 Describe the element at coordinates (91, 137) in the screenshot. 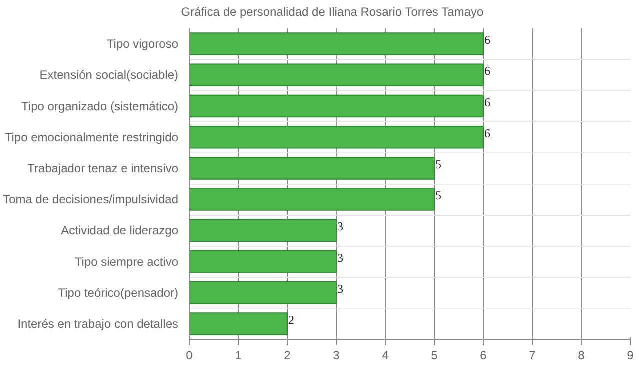

I see `y-tick-label: Tipo emocionalmente restringido` at that location.